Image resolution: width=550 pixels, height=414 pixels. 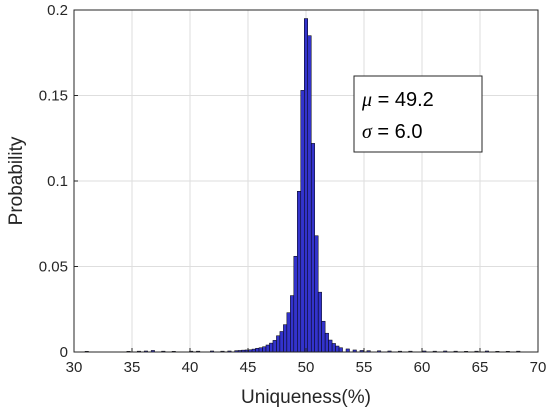 I want to click on y-axis-label: Probability, so click(x=16, y=180).